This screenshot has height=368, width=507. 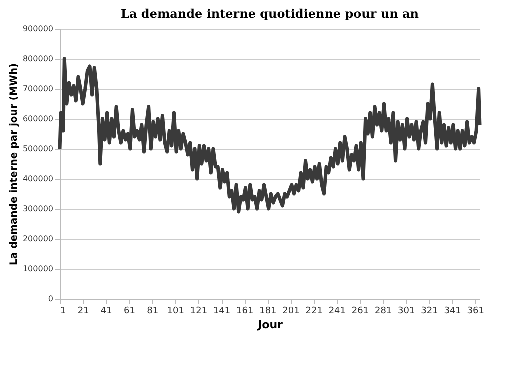 What do you see at coordinates (63, 311) in the screenshot?
I see `x-tick-label: 1` at bounding box center [63, 311].